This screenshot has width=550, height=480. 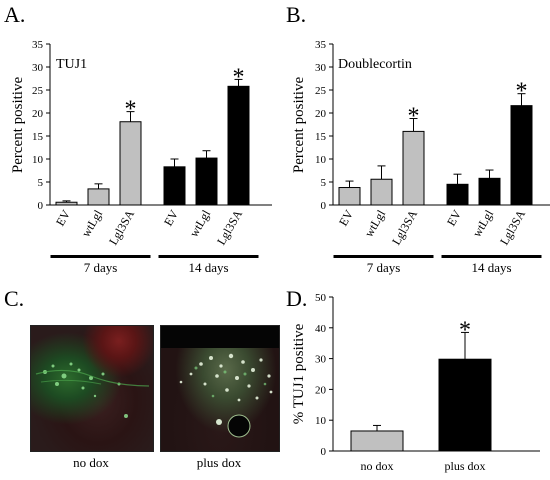 What do you see at coordinates (321, 421) in the screenshot?
I see `chart-d-ytick-label: 10` at bounding box center [321, 421].